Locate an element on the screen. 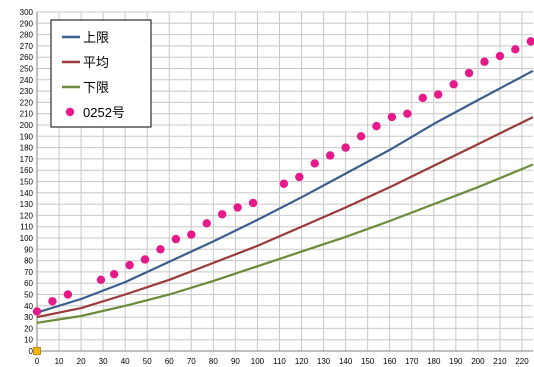 Image resolution: width=534 pixels, height=367 pixels. x-tick-label: 20 is located at coordinates (81, 361).